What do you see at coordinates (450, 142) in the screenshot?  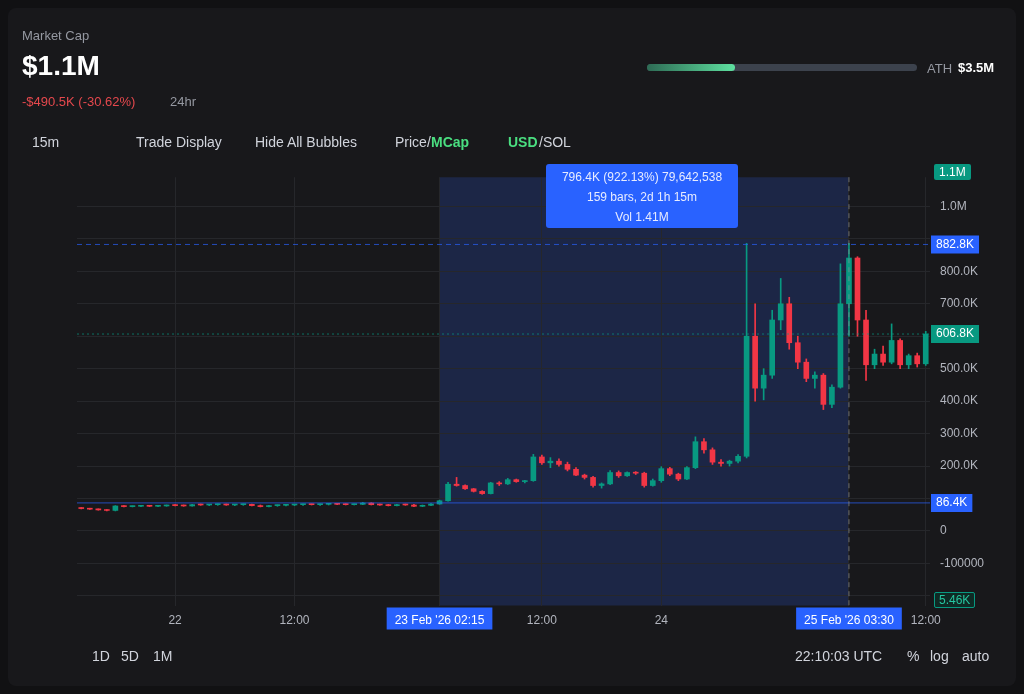 I see `text: MCap` at bounding box center [450, 142].